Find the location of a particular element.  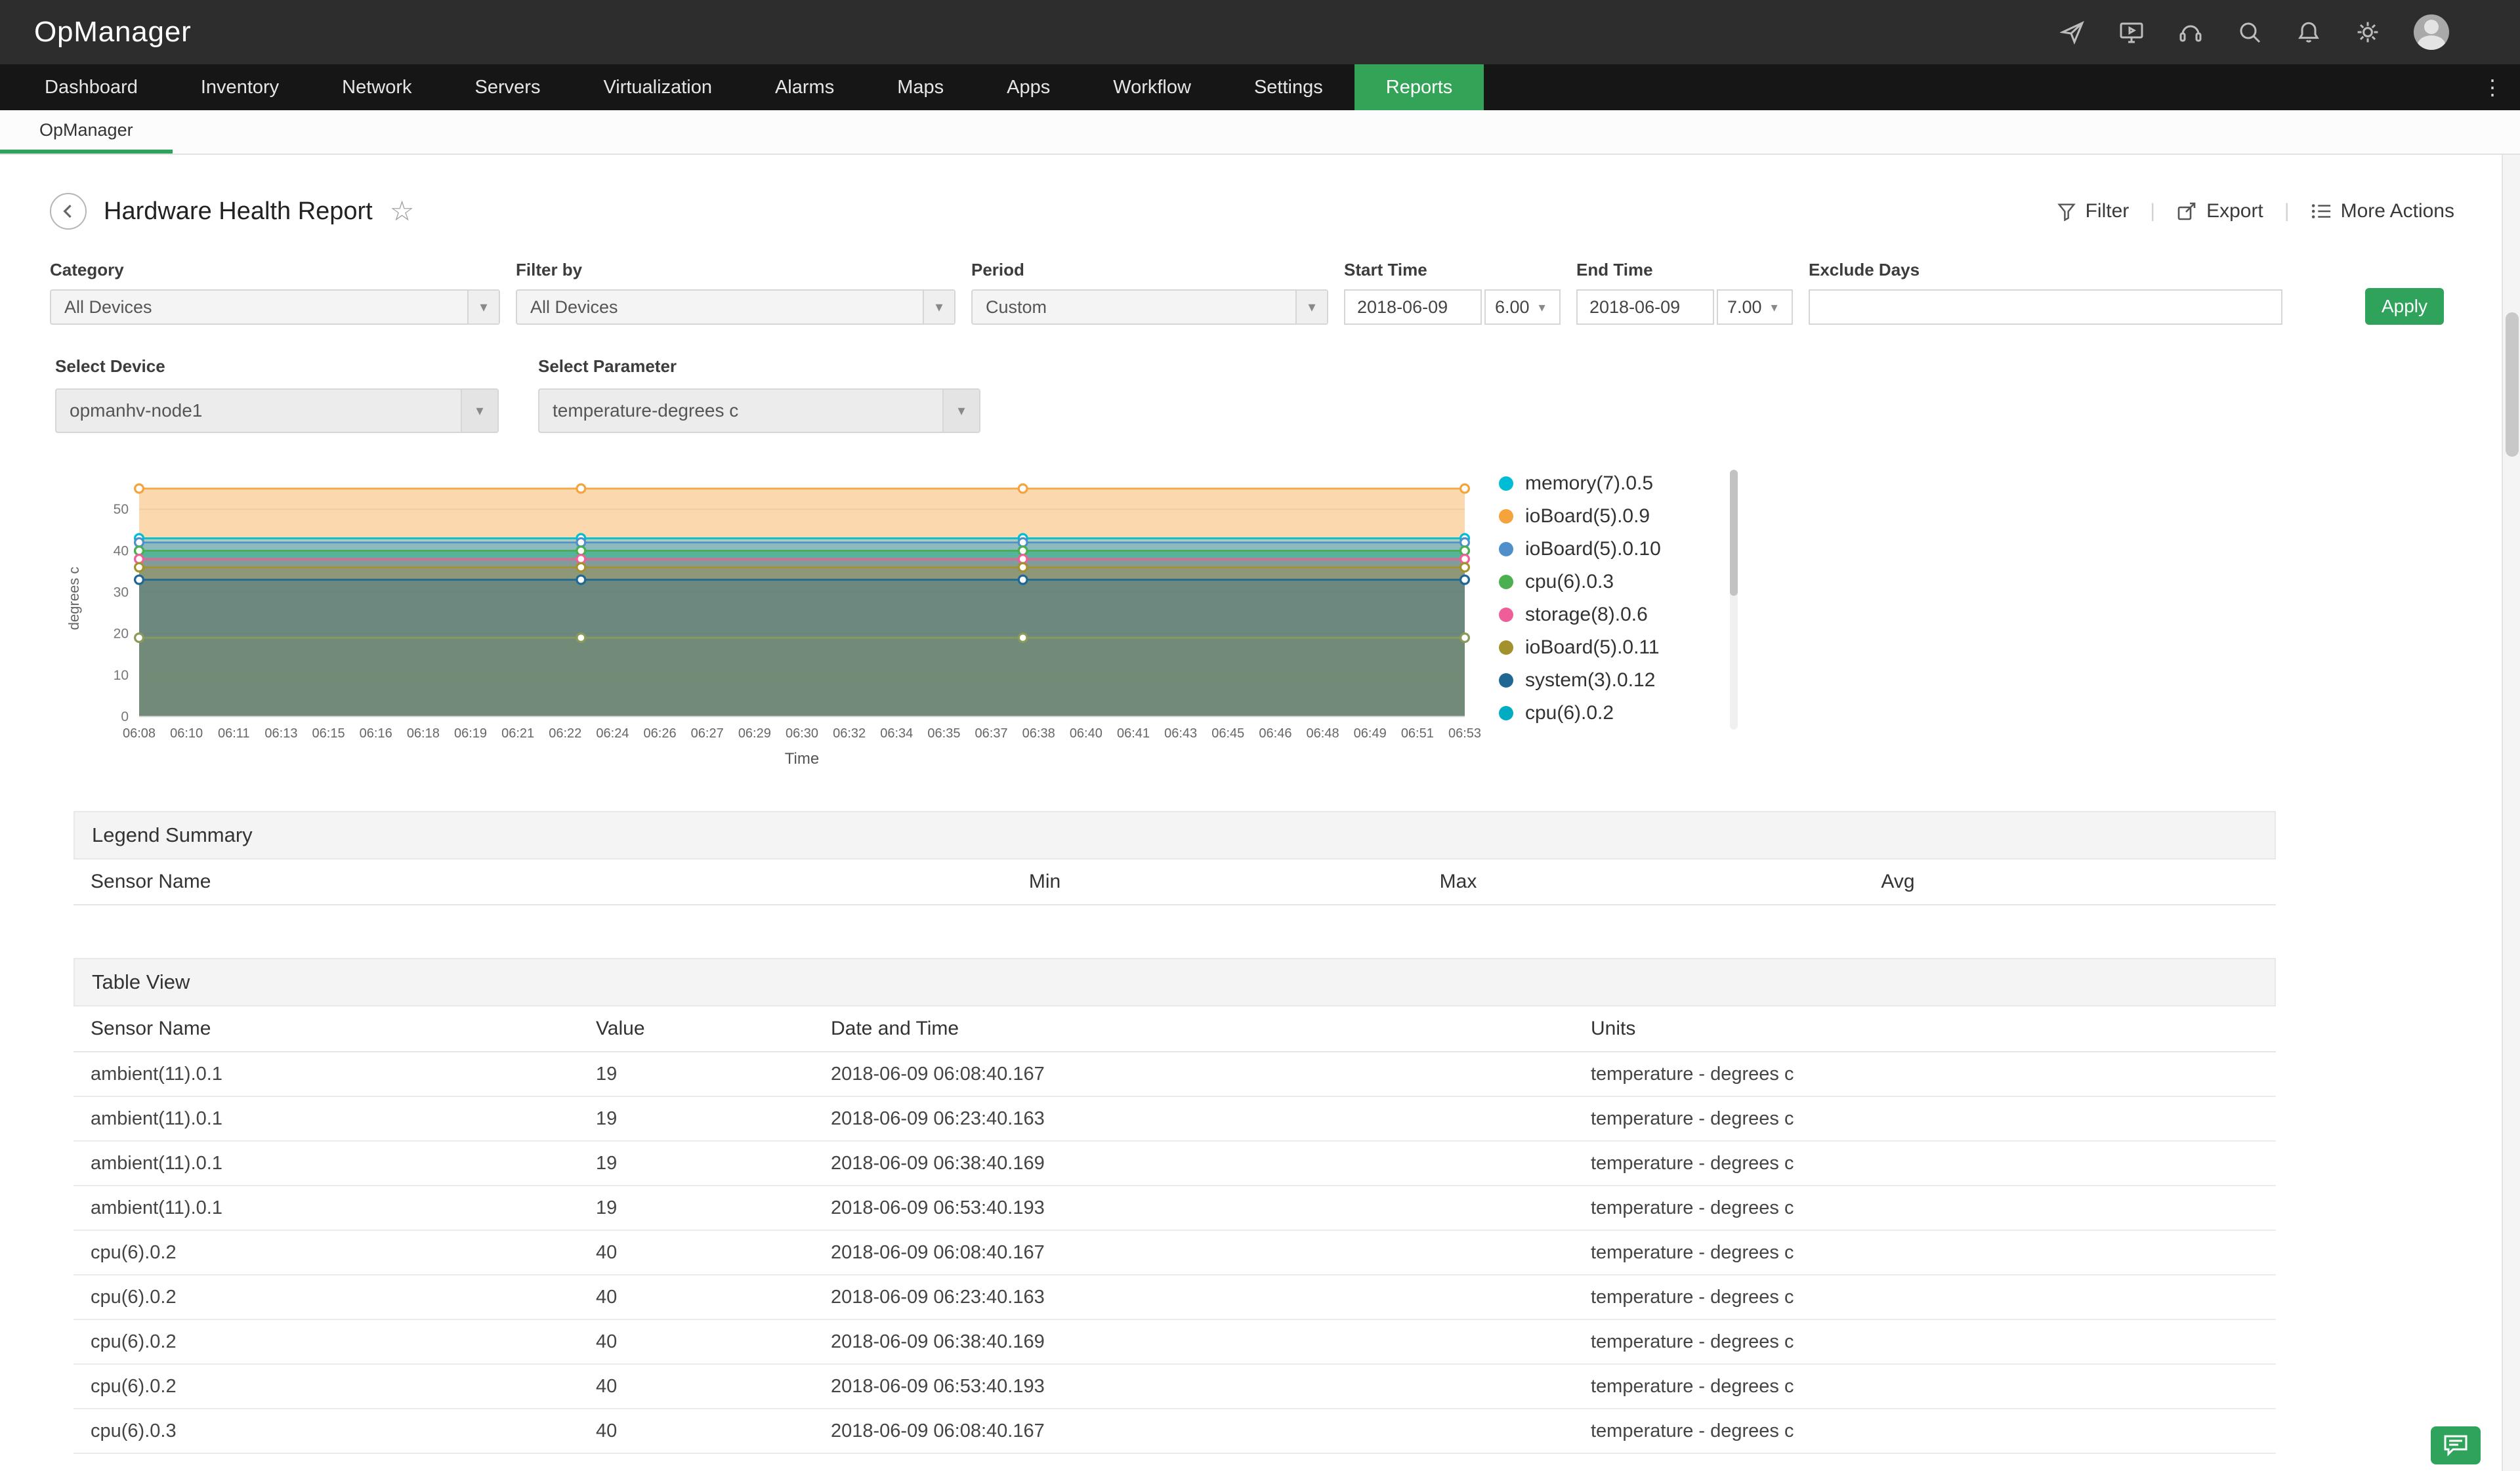

start-time-group: Start Time 2018-06-09 6.00 ▾ is located at coordinates (1452, 292).